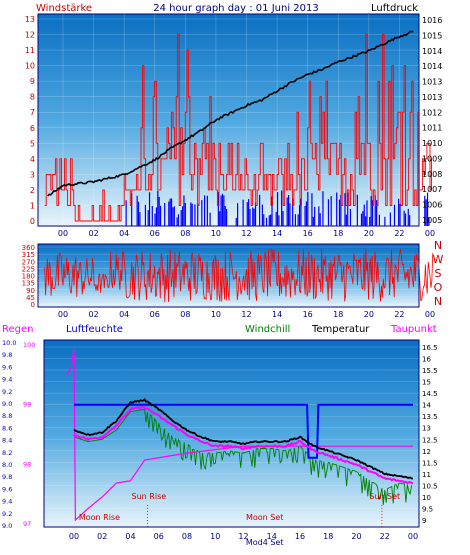 The height and width of the screenshot is (555, 470). Describe the element at coordinates (430, 371) in the screenshot. I see `temperature-tick-label: 15.5` at that location.